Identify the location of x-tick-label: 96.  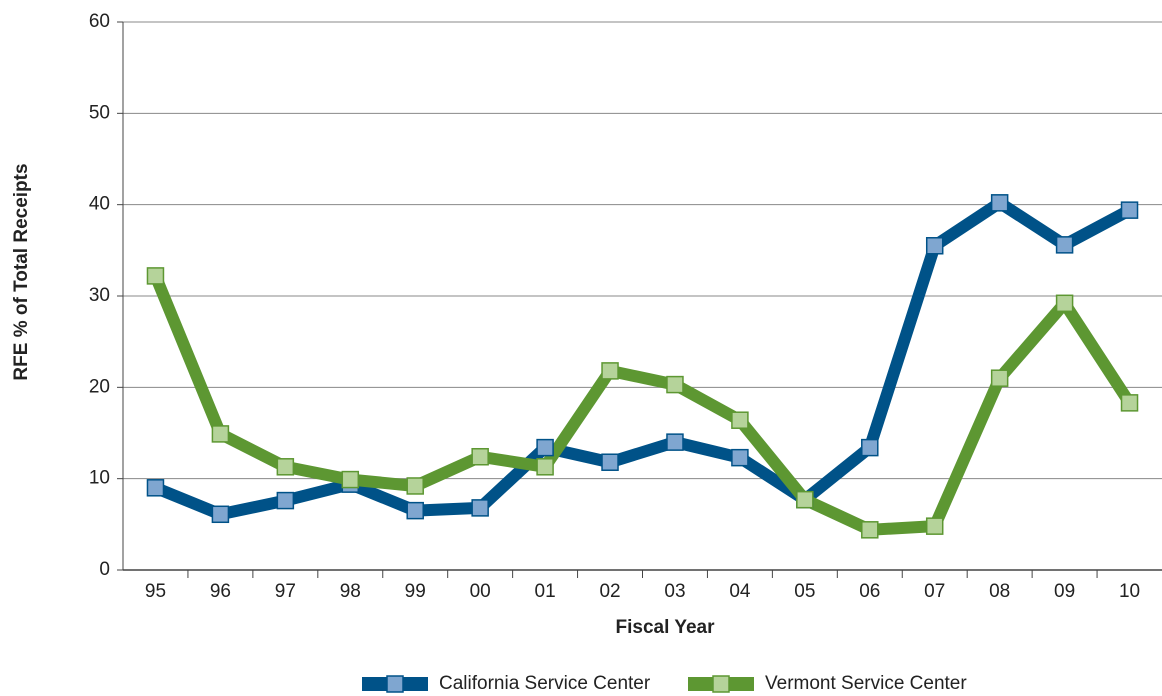
(220, 591).